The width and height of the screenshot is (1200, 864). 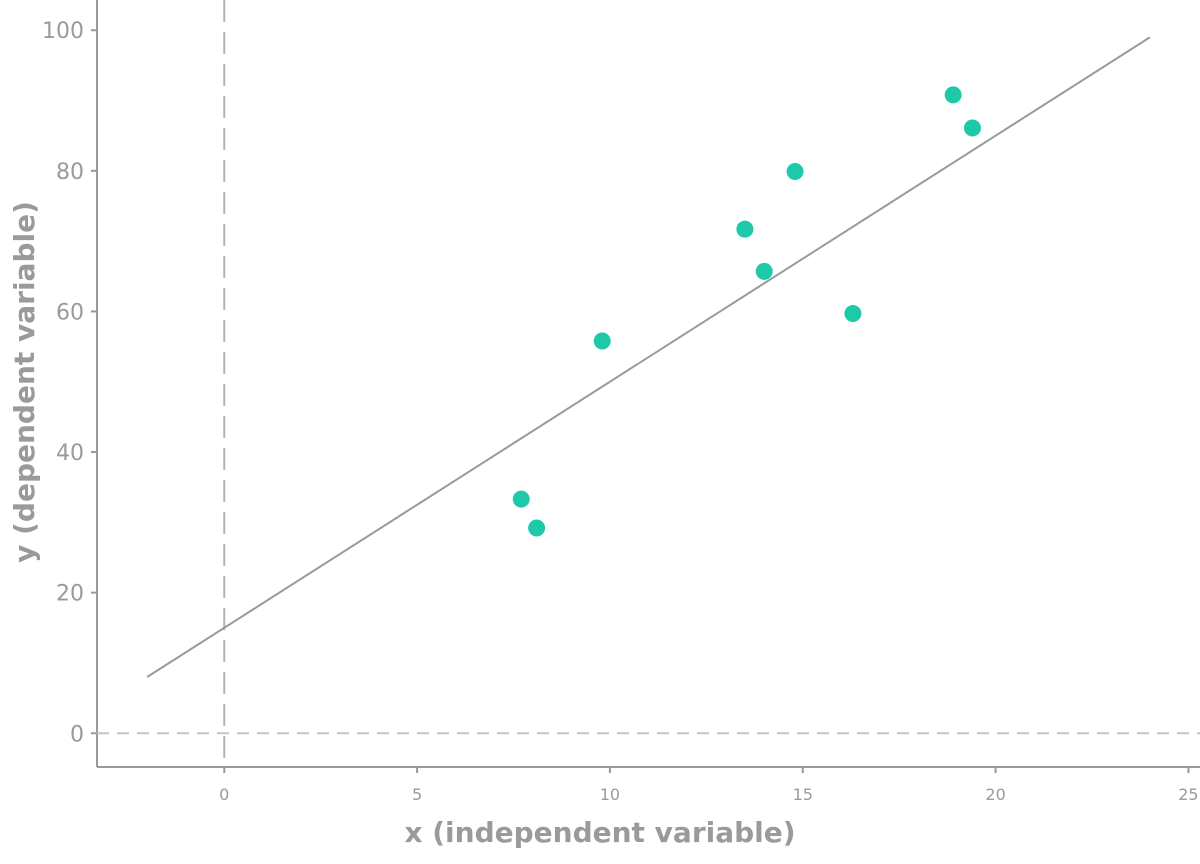 What do you see at coordinates (224, 794) in the screenshot?
I see `x-tick-label: 0` at bounding box center [224, 794].